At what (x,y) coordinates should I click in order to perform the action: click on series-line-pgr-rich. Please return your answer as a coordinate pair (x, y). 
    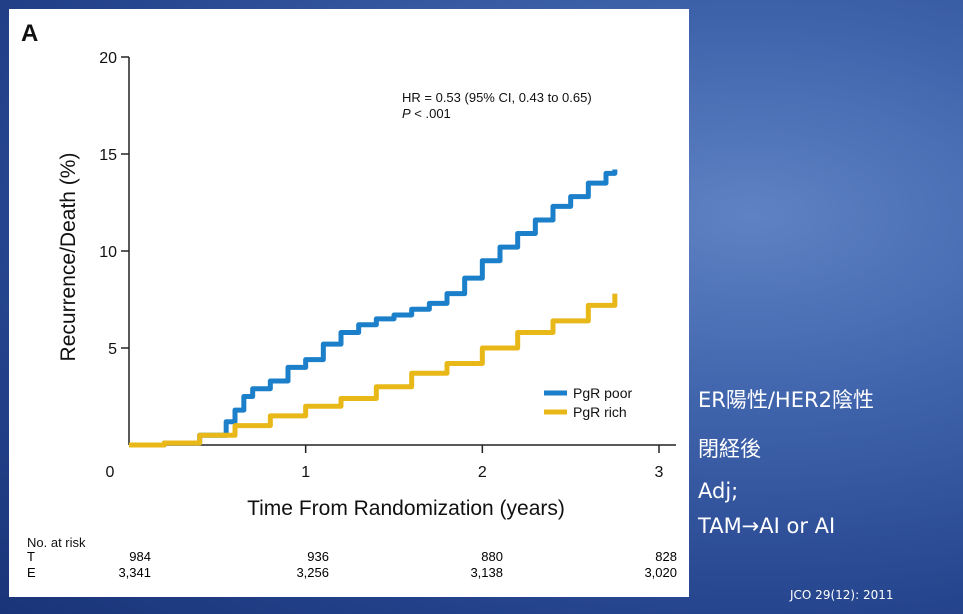
    Looking at the image, I should click on (373, 370).